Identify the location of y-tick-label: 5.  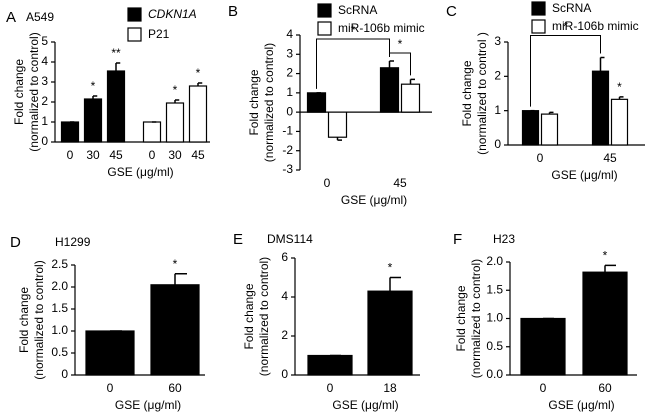
(44, 41).